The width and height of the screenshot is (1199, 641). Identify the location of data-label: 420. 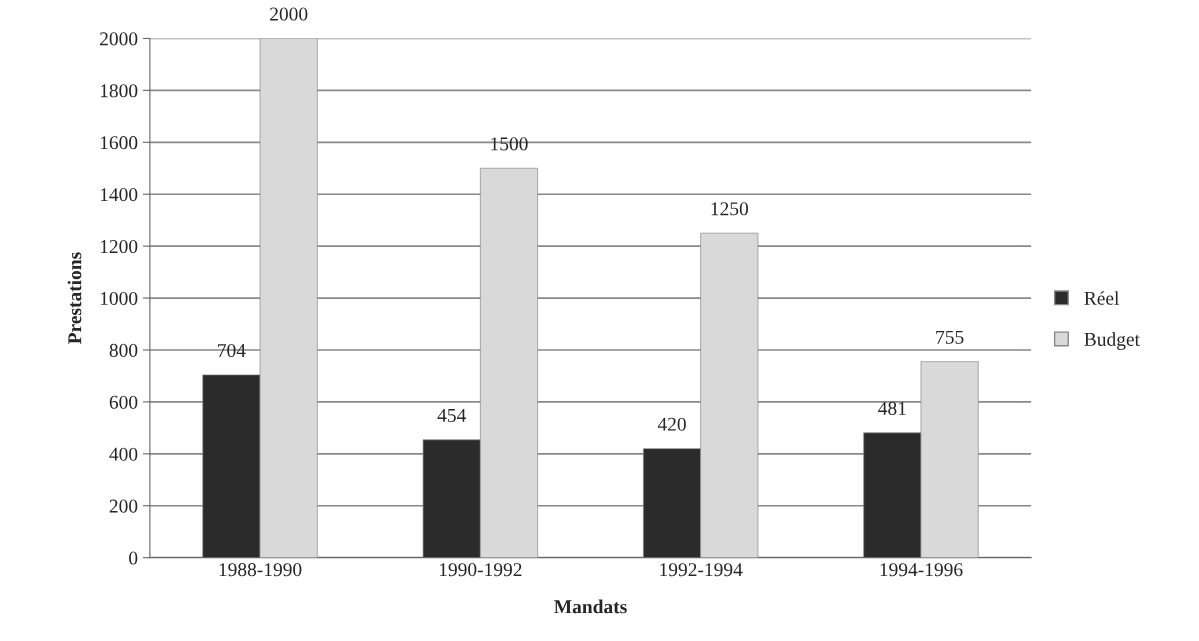
(671, 424).